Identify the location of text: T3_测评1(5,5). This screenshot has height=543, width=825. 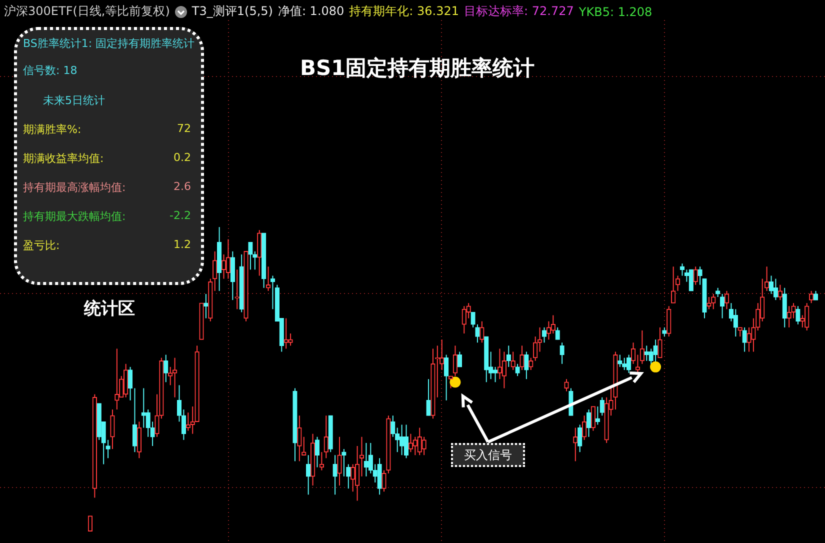
(232, 11).